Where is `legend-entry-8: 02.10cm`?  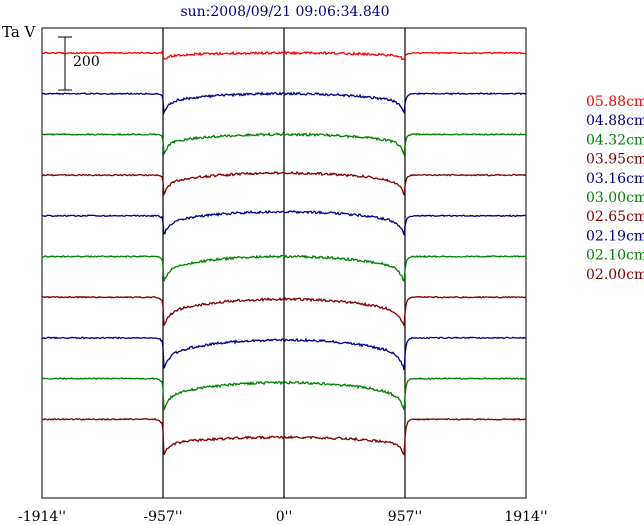
legend-entry-8: 02.10cm is located at coordinates (615, 256).